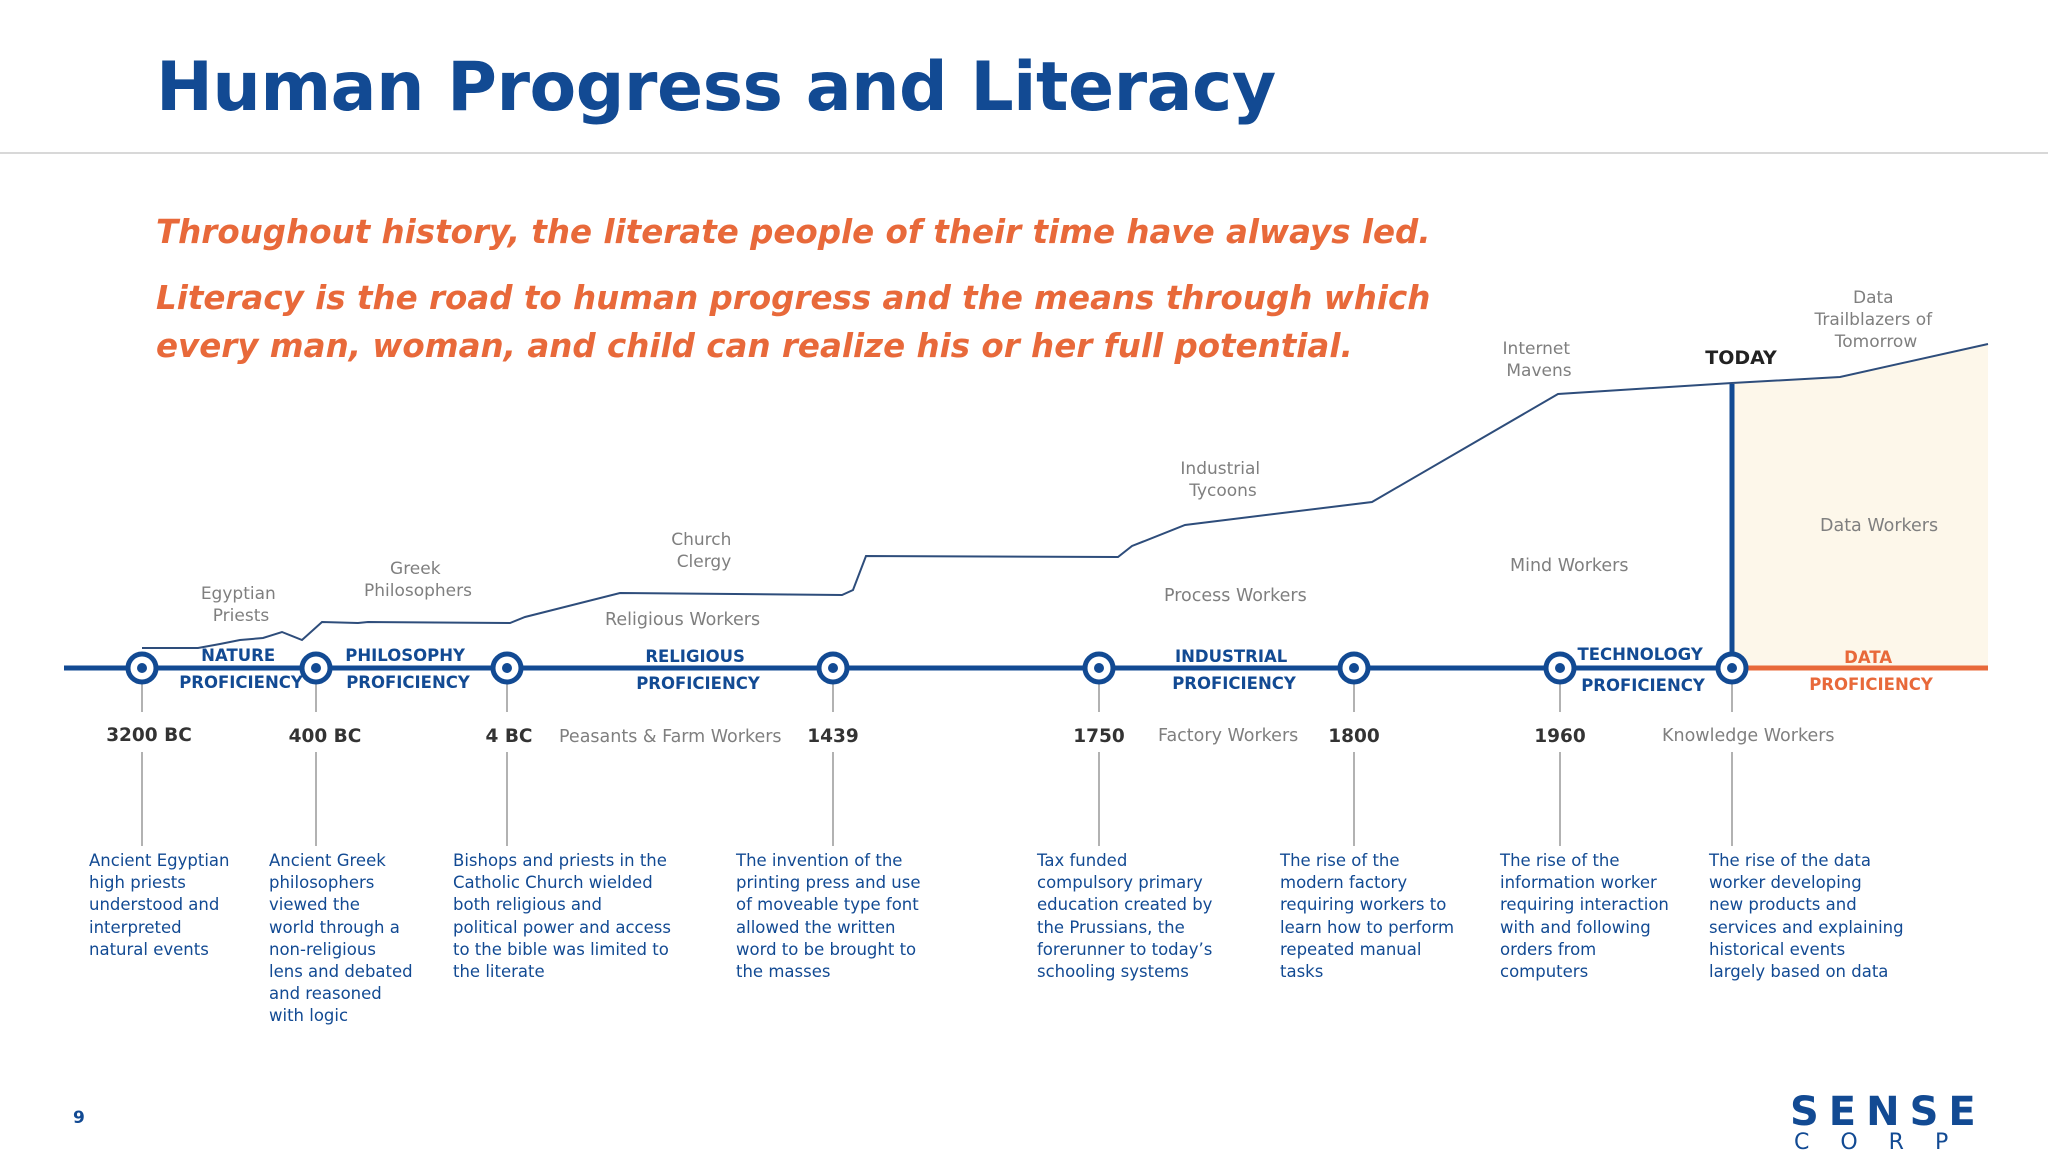  Describe the element at coordinates (682, 620) in the screenshot. I see `label-religious-workers: Religious Workers` at that location.